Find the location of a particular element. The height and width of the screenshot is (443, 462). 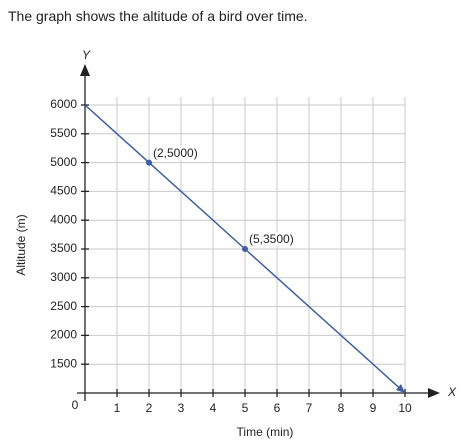

y-tick-label: 3500 is located at coordinates (63, 248).